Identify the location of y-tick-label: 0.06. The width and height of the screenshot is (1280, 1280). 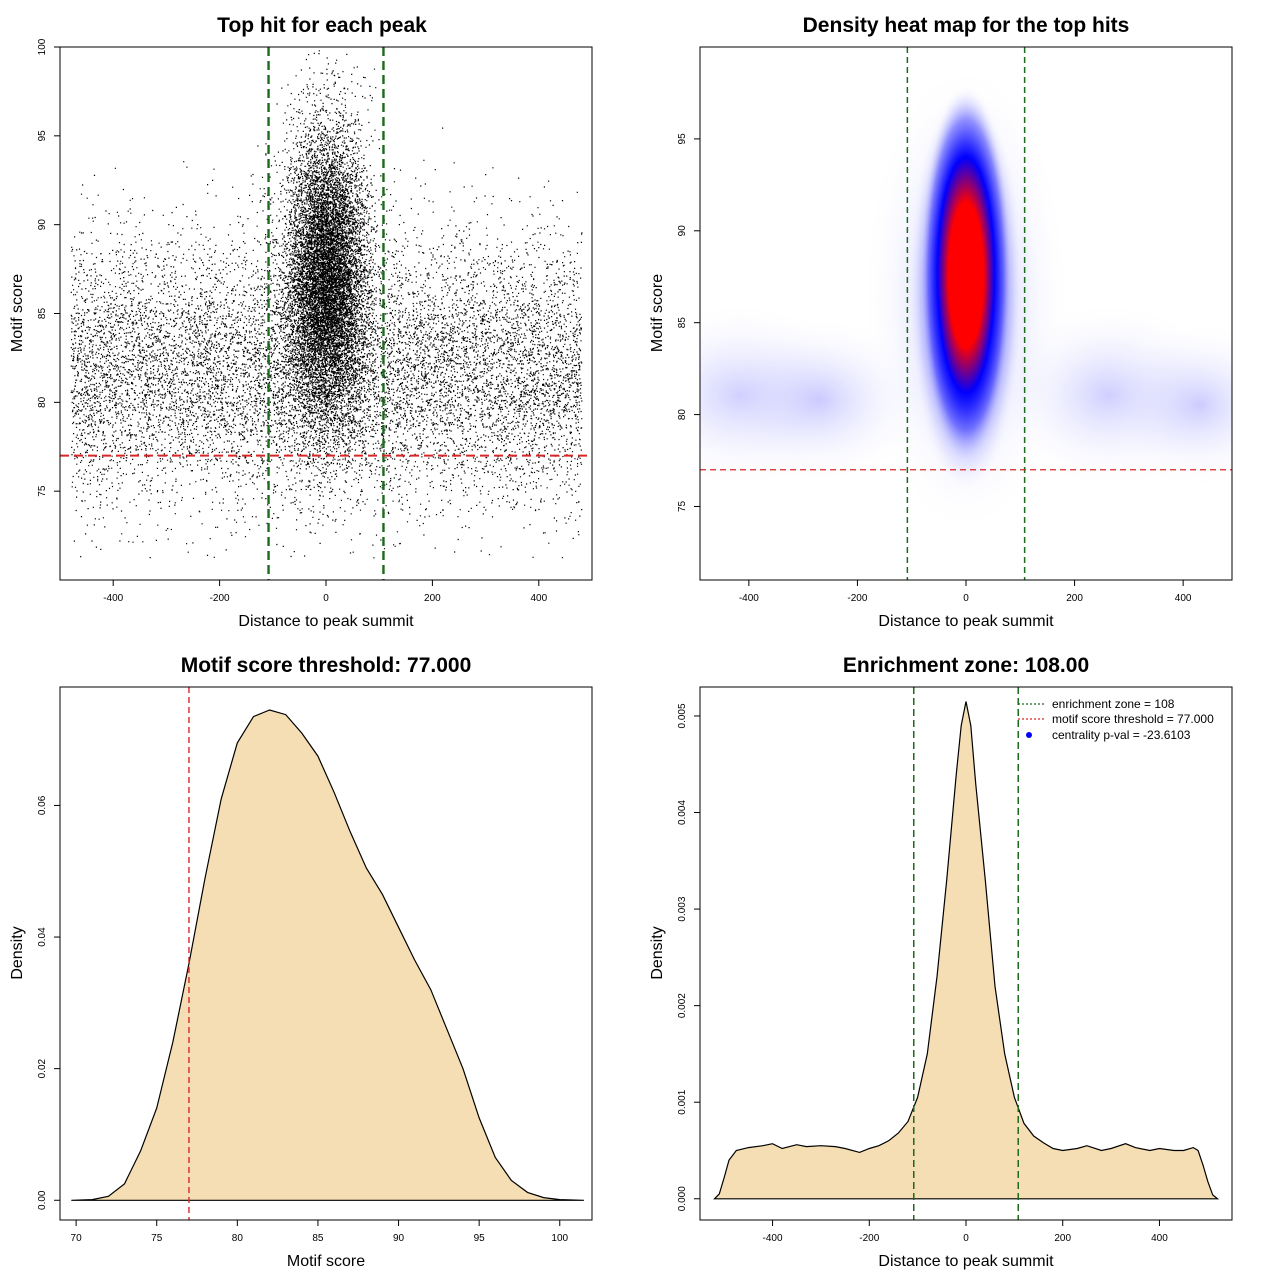
(42, 805).